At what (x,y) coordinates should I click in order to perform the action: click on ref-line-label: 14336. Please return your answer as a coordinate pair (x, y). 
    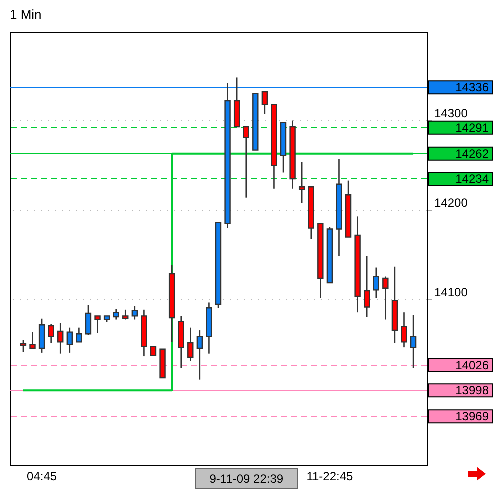
    Looking at the image, I should click on (473, 87).